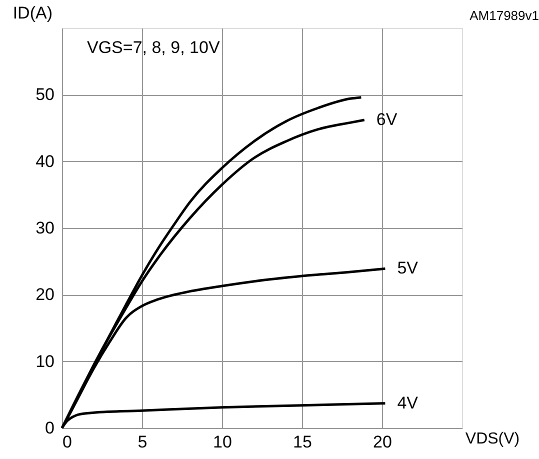  Describe the element at coordinates (143, 442) in the screenshot. I see `x-tick-label: 5` at that location.